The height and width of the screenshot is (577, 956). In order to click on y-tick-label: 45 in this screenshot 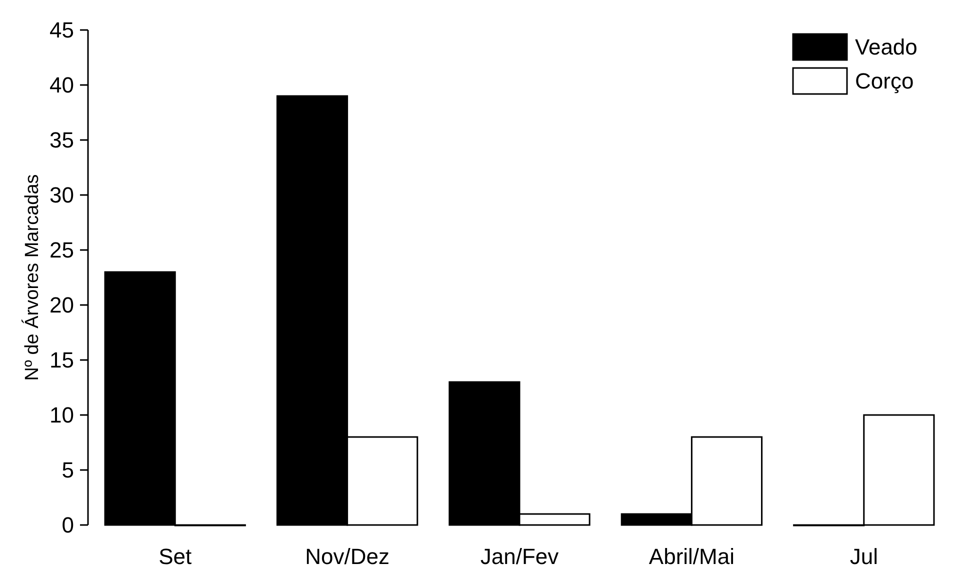, I will do `click(62, 30)`.